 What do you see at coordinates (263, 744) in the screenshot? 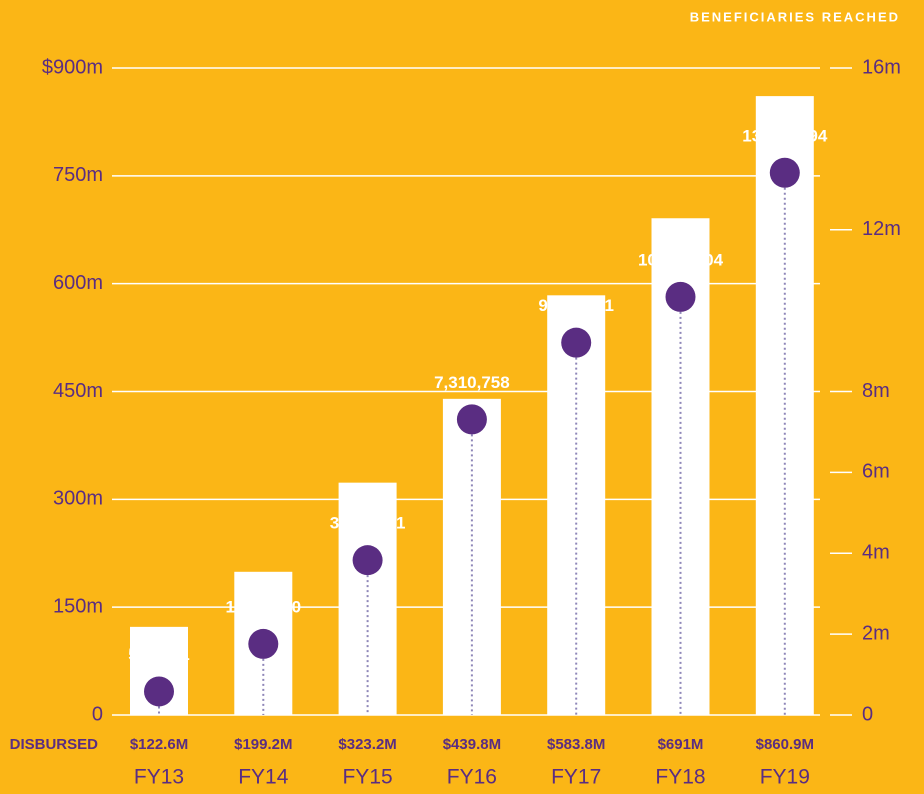
I see `bar-value-label: $199.2M` at bounding box center [263, 744].